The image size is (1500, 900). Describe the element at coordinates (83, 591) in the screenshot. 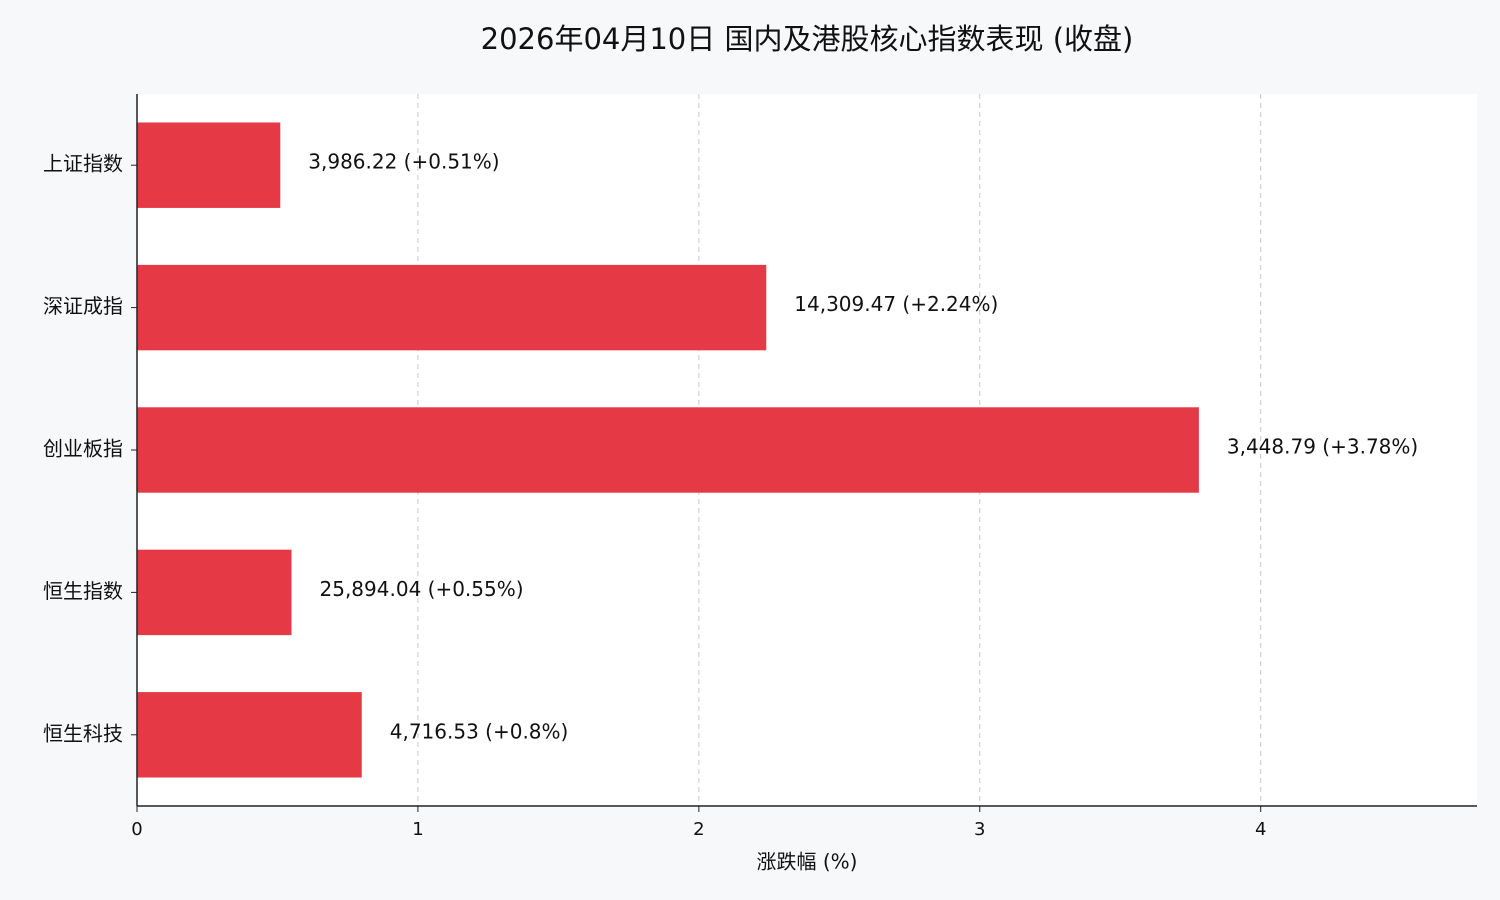

I see `y-tick-label: 恒生指数` at that location.